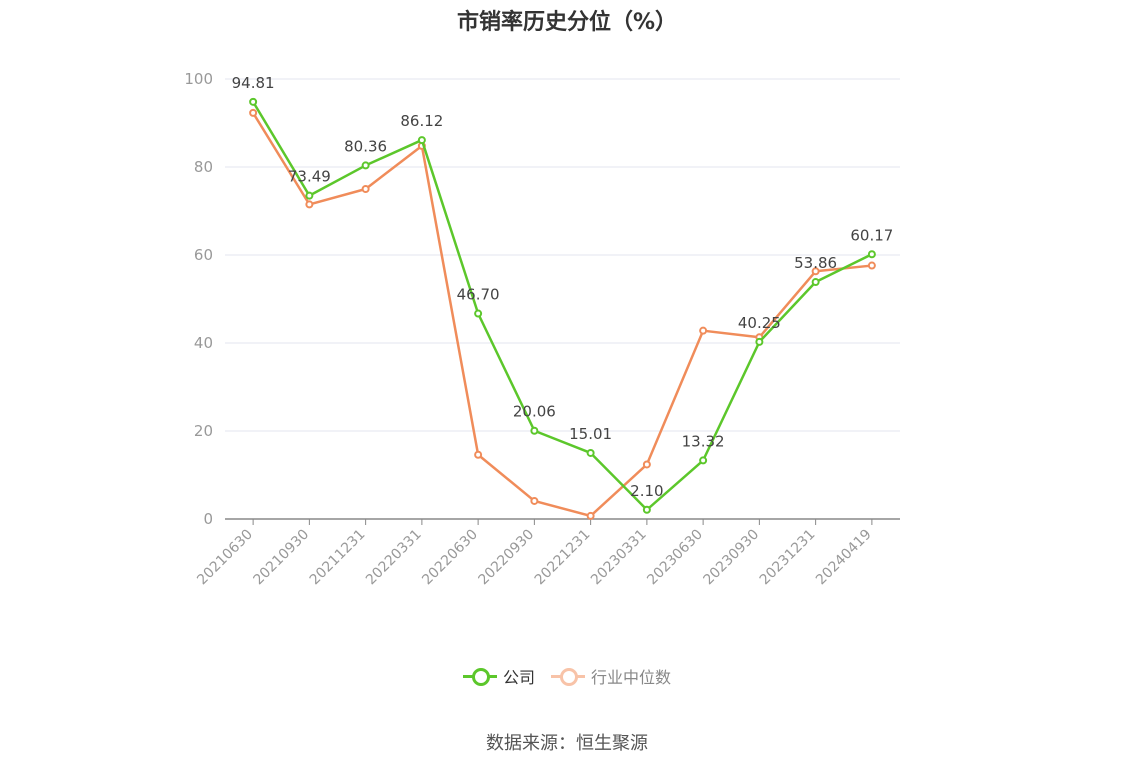  Describe the element at coordinates (703, 441) in the screenshot. I see `company-data-label: 13.32` at that location.